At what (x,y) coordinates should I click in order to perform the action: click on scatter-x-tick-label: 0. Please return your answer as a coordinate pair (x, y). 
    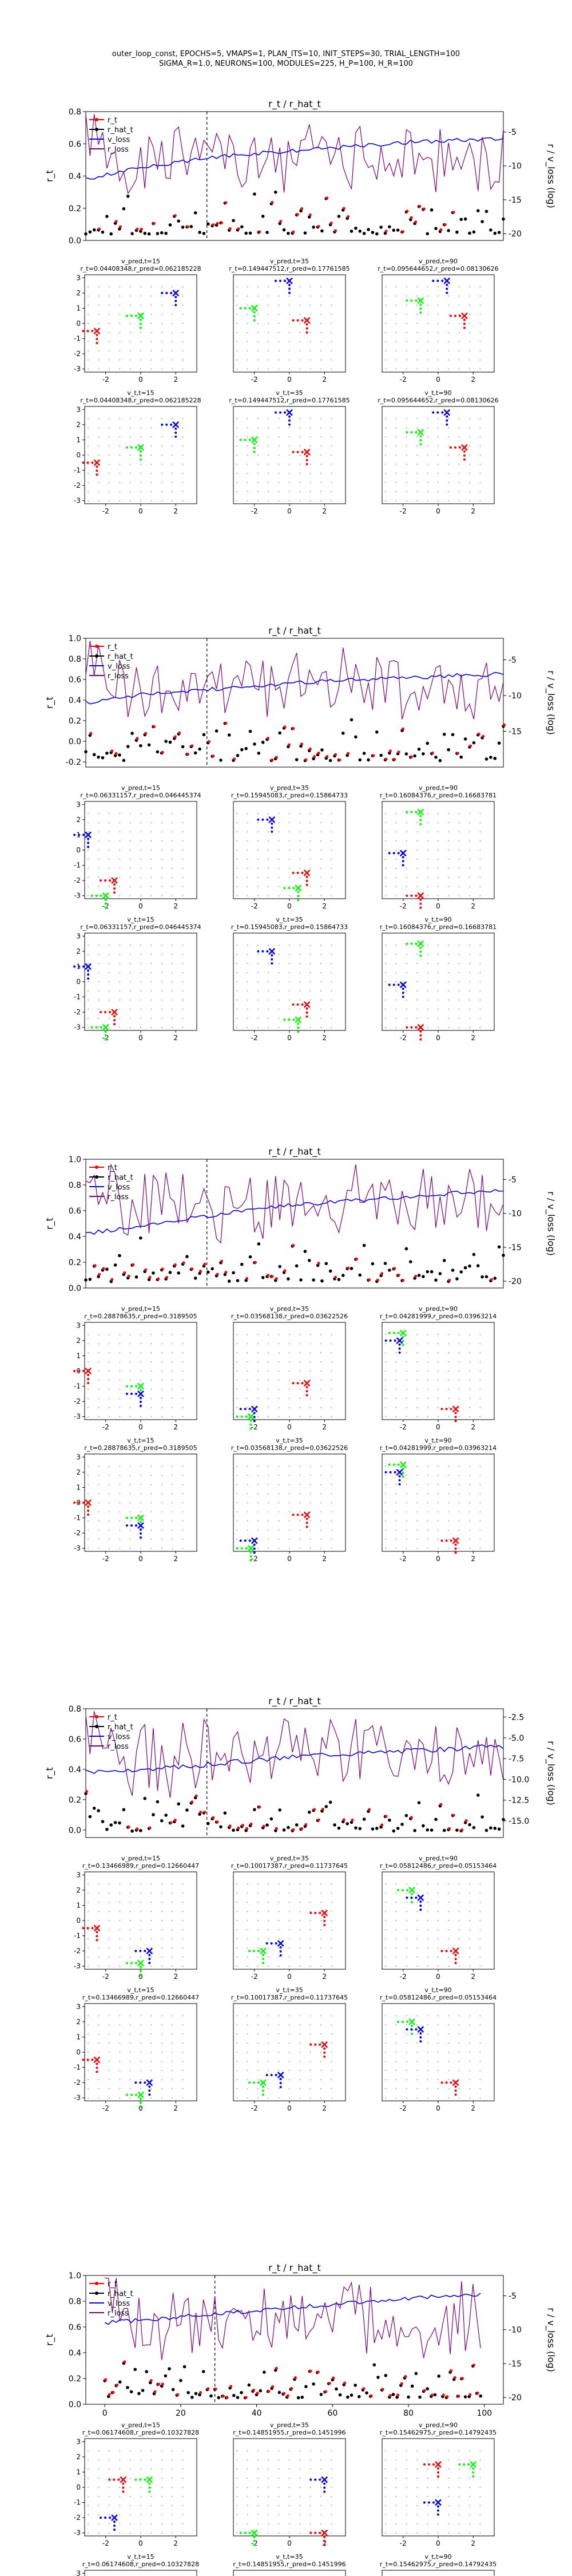
    Looking at the image, I should click on (140, 2108).